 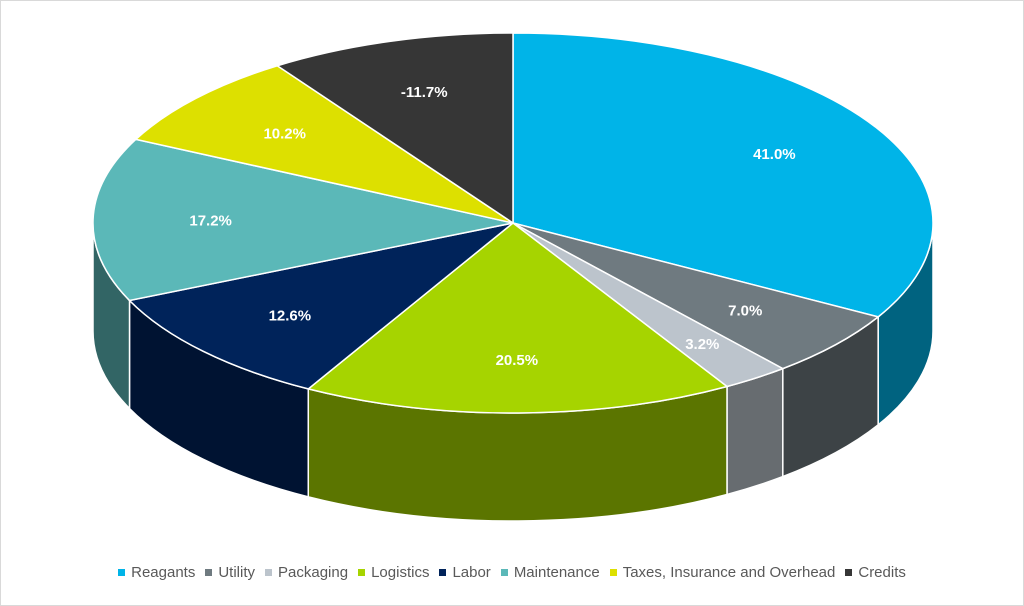 I want to click on legend-label: Reagants, so click(x=163, y=572).